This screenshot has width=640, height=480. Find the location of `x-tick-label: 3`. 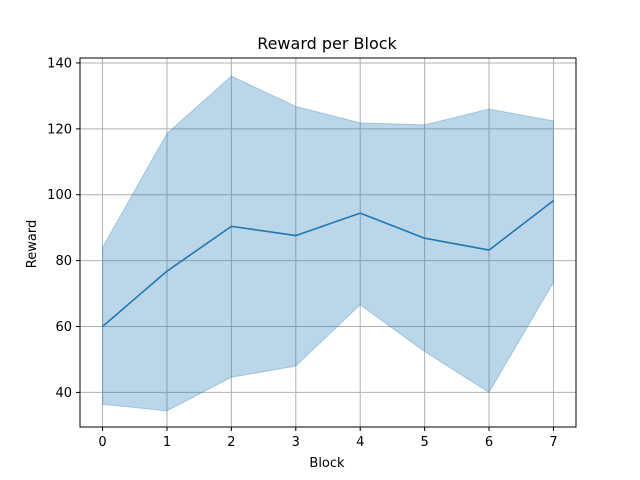

x-tick-label: 3 is located at coordinates (296, 442).